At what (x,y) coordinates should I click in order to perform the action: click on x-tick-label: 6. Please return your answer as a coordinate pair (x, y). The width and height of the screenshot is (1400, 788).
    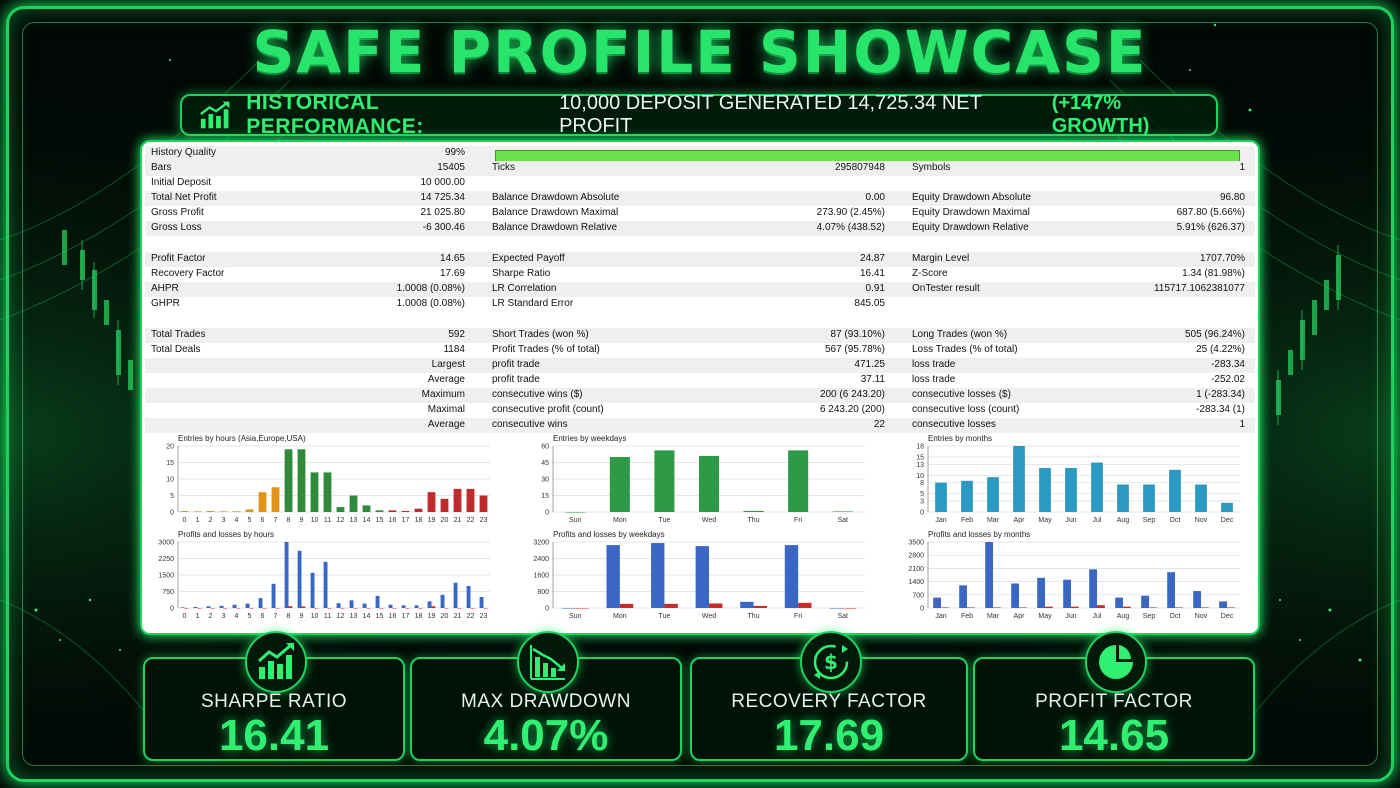
    Looking at the image, I should click on (263, 520).